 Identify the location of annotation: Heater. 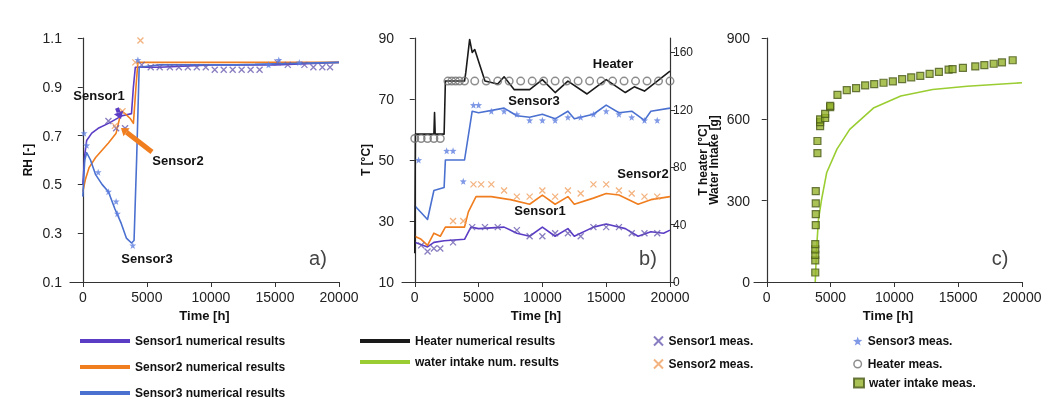
(613, 63).